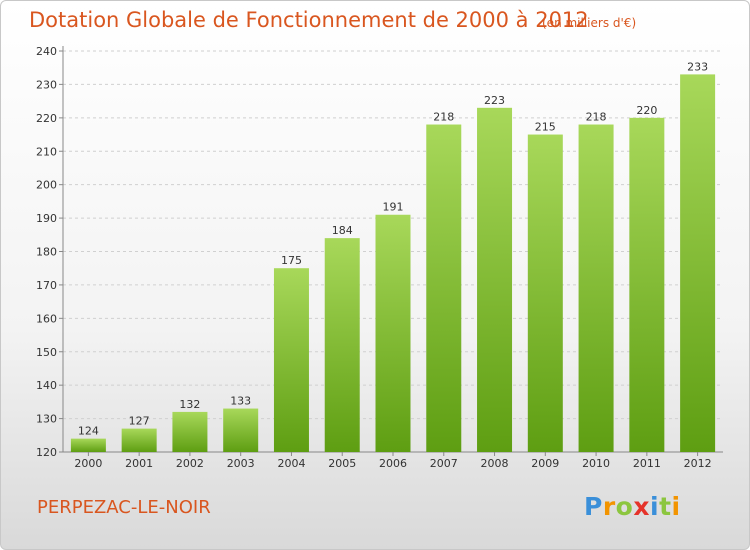 The height and width of the screenshot is (550, 750). Describe the element at coordinates (139, 421) in the screenshot. I see `bar-value-label: 127` at that location.